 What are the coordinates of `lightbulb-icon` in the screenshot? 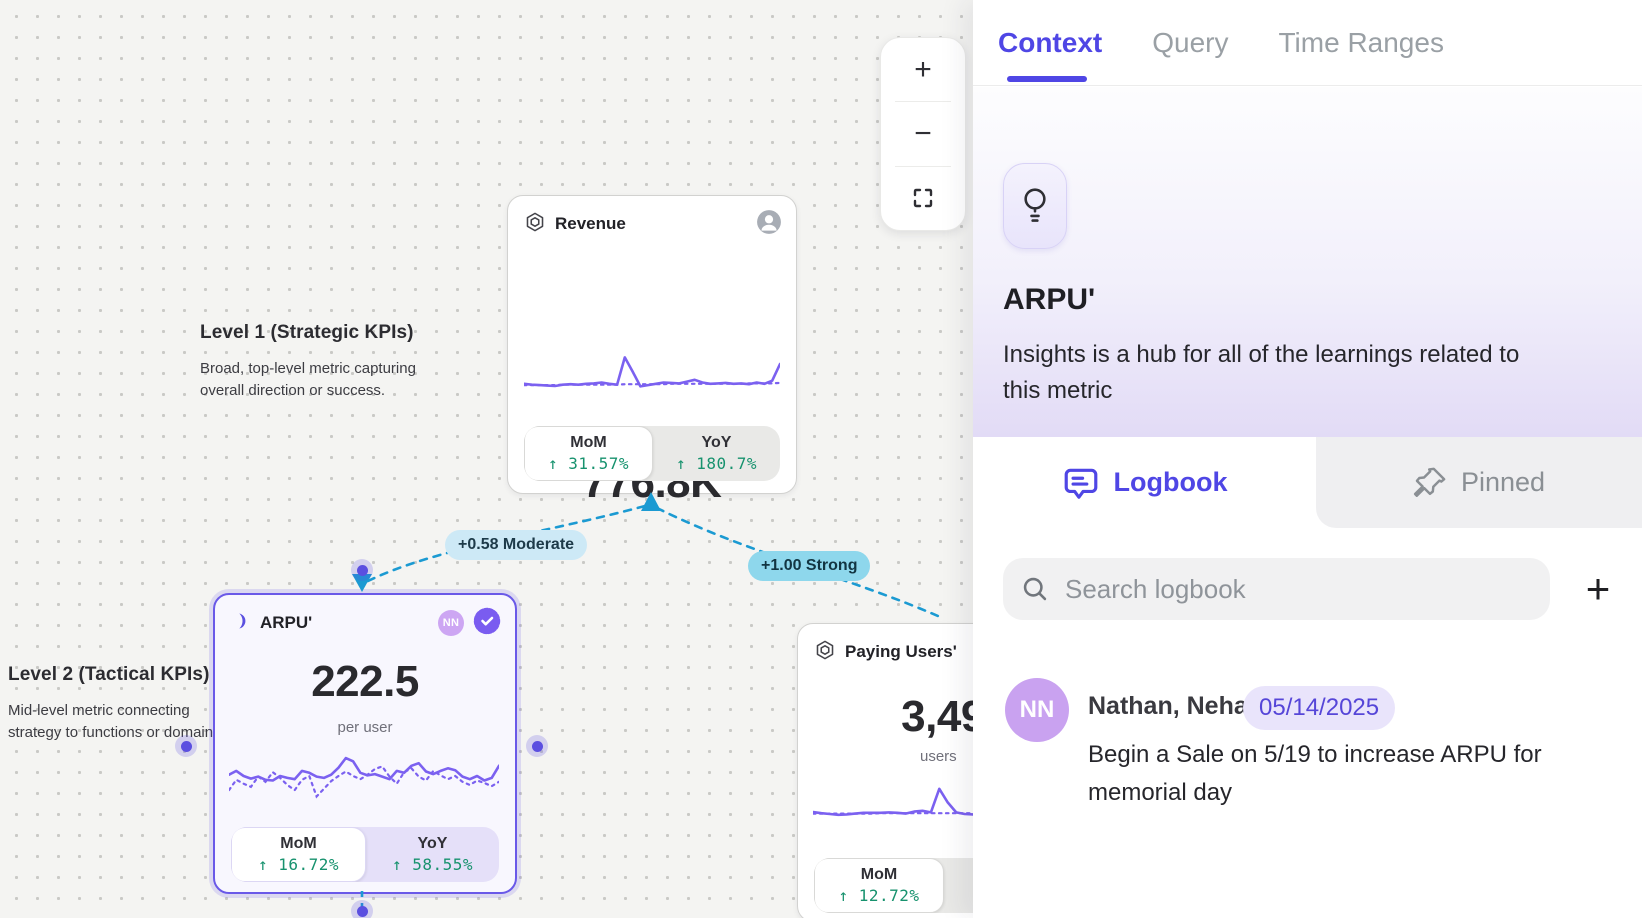 It's located at (1035, 205).